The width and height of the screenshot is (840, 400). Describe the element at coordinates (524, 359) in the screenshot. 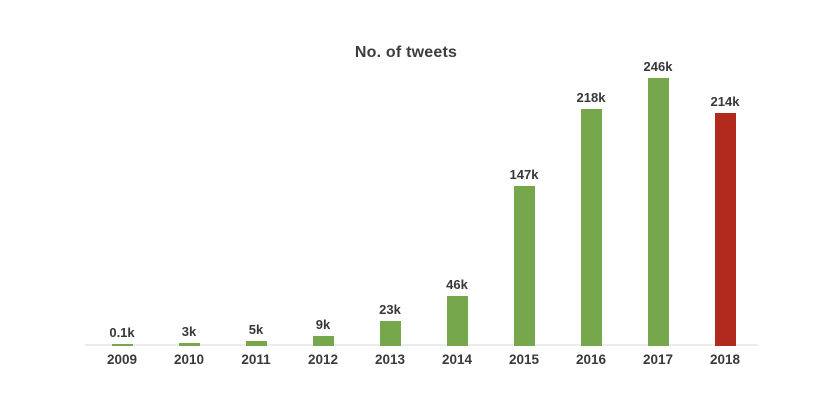

I see `x-tick-label-2015: 2015` at that location.